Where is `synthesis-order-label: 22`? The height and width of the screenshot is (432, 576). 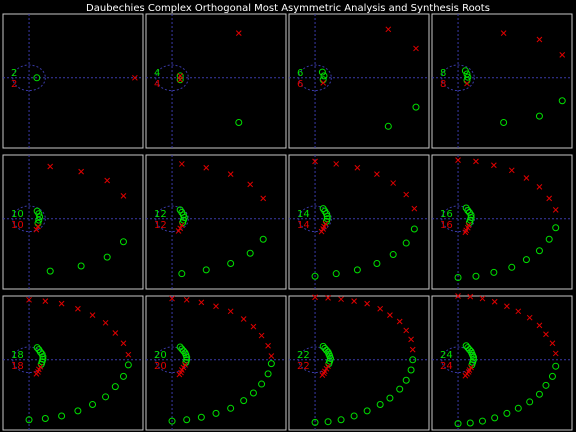
synthesis-order-label: 22 is located at coordinates (303, 366).